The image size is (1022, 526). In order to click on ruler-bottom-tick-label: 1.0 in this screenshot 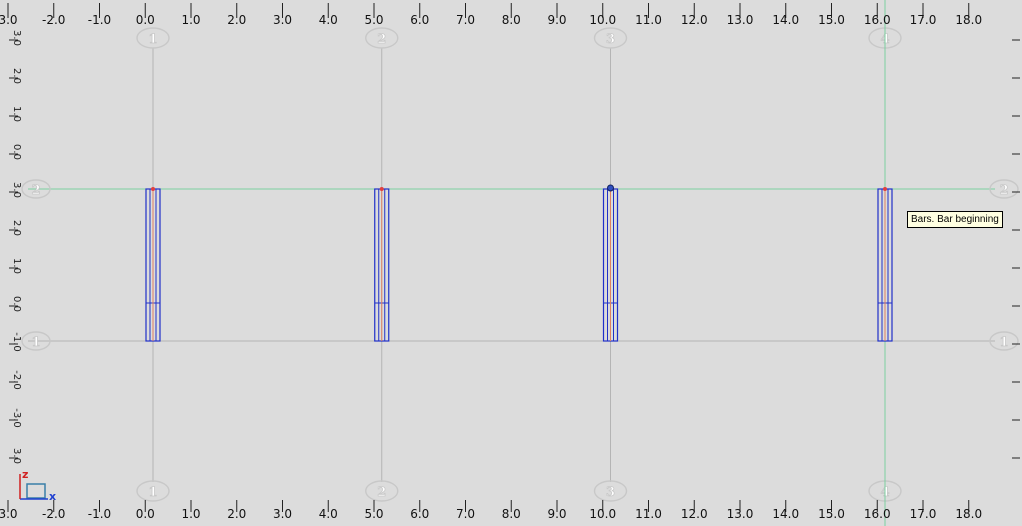, I will do `click(190, 514)`.